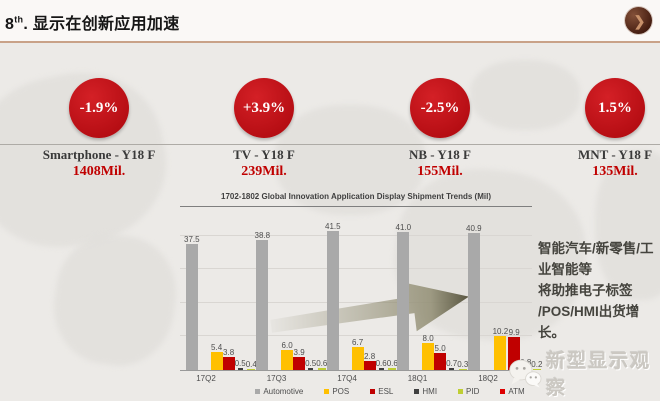 Image resolution: width=660 pixels, height=401 pixels. What do you see at coordinates (333, 226) in the screenshot?
I see `bar-value-label: 41.5` at bounding box center [333, 226].